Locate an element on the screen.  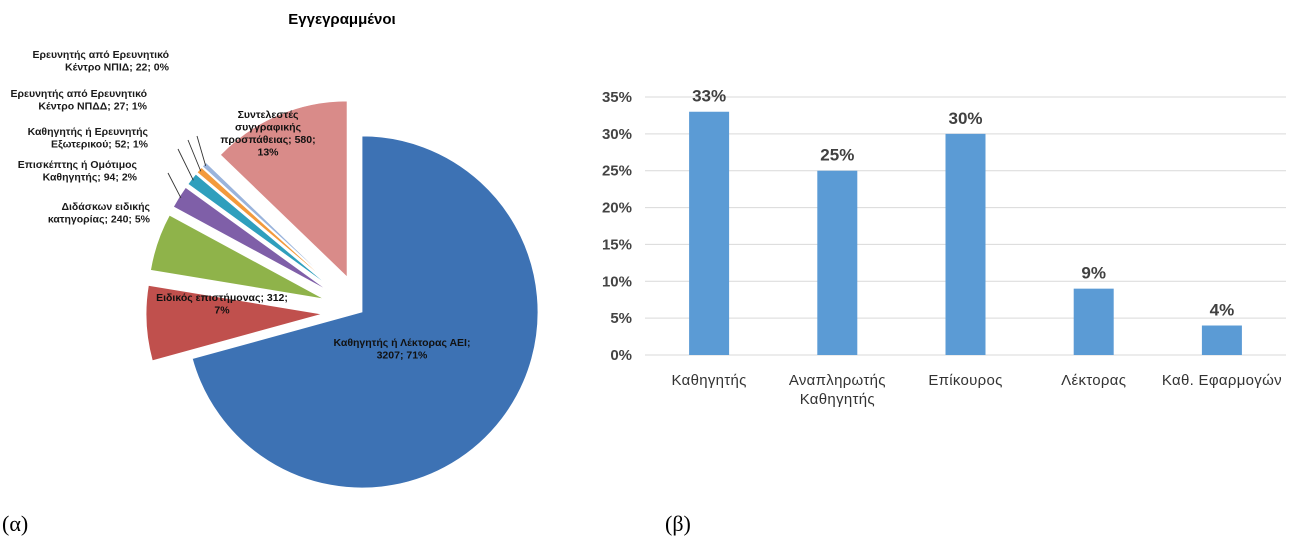
pie-slice-label: Καθηγητής ή Ερευνητής Εξωτερικού; 52; 1% is located at coordinates (88, 138).